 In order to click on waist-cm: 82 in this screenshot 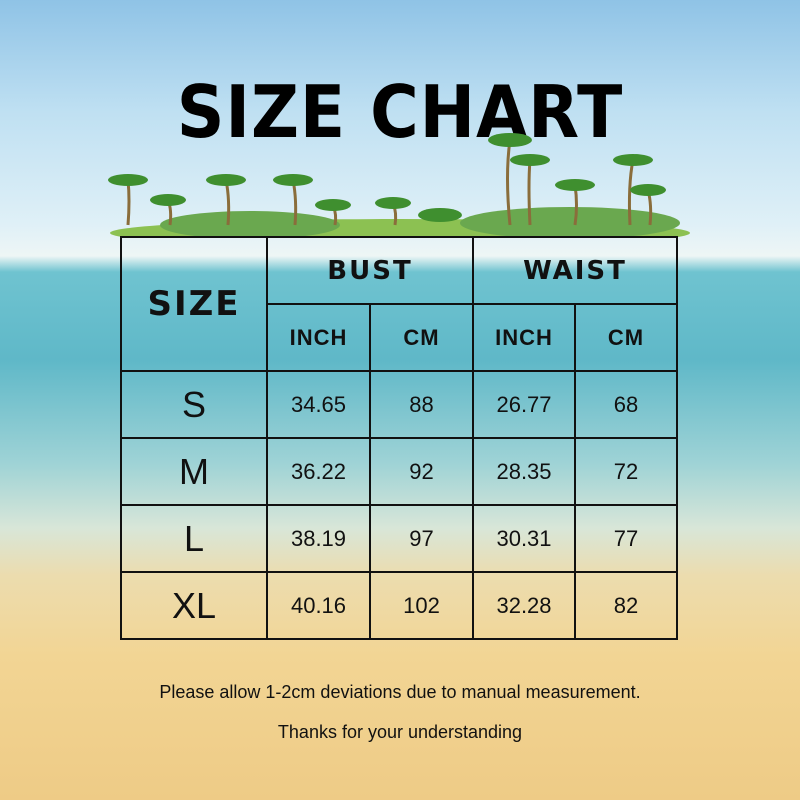, I will do `click(626, 605)`.